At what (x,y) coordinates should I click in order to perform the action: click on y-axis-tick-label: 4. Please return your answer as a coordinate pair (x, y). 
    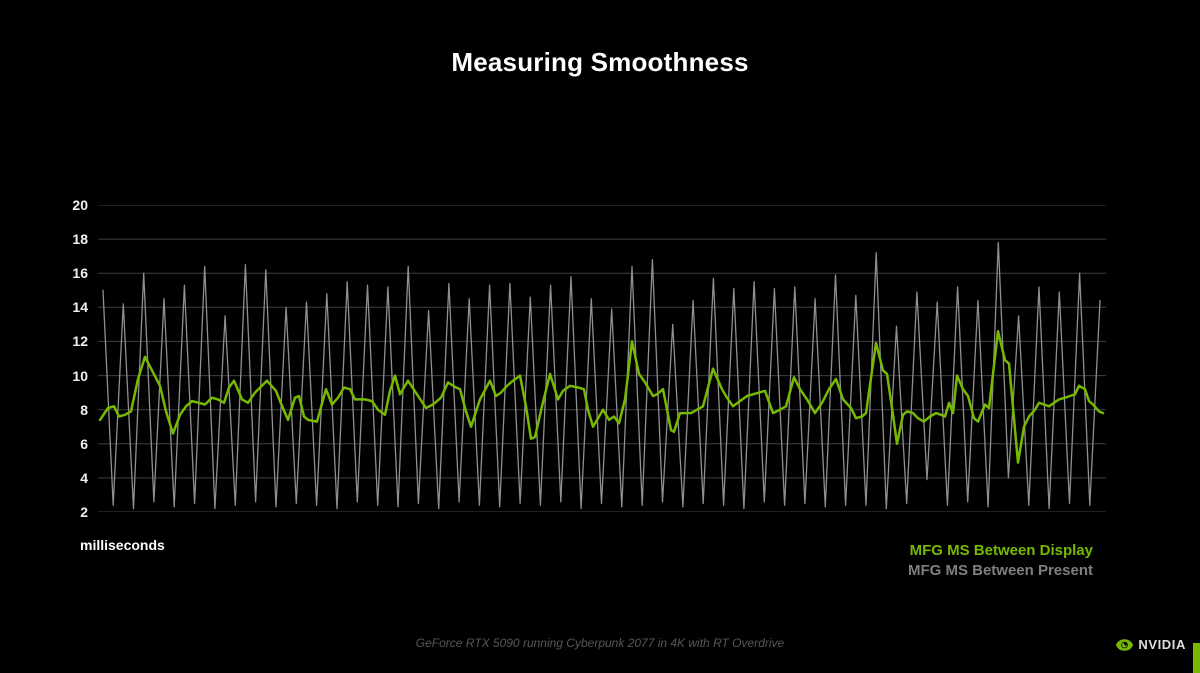
    Looking at the image, I should click on (84, 477).